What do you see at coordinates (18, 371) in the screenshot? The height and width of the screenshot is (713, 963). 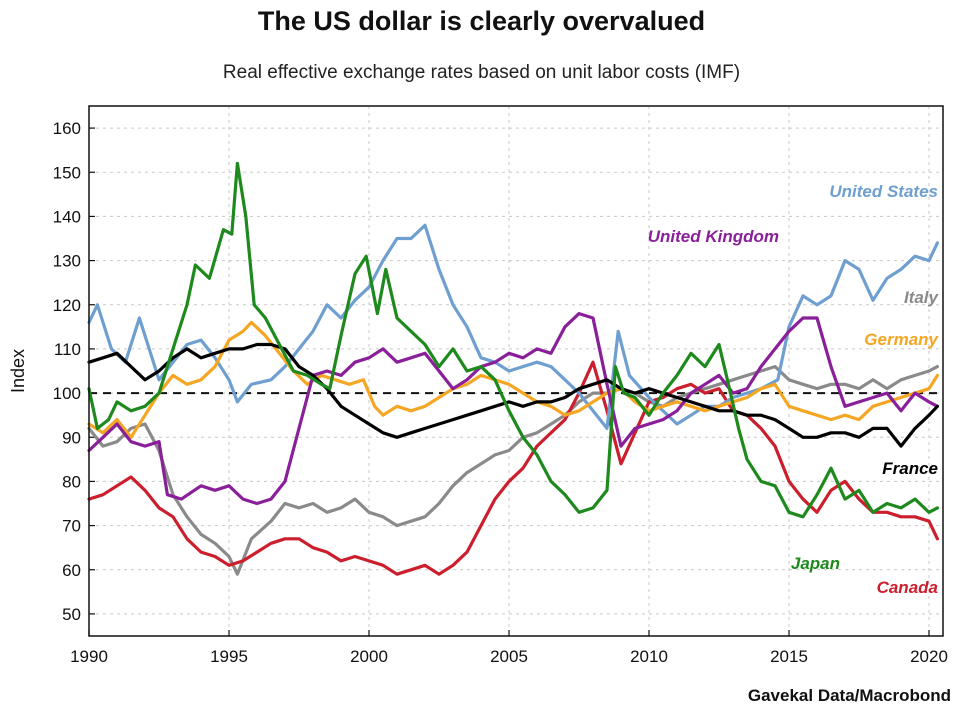 I see `y-axis-label: Index` at bounding box center [18, 371].